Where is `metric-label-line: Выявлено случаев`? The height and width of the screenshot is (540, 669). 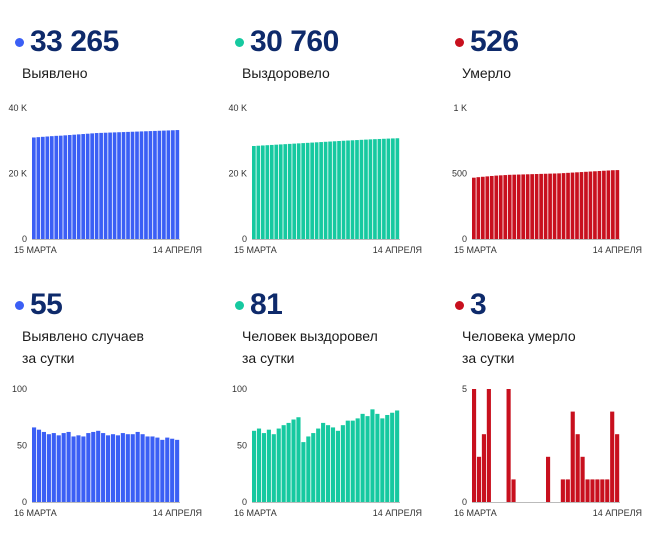
metric-label-line: Выявлено случаев is located at coordinates (83, 336).